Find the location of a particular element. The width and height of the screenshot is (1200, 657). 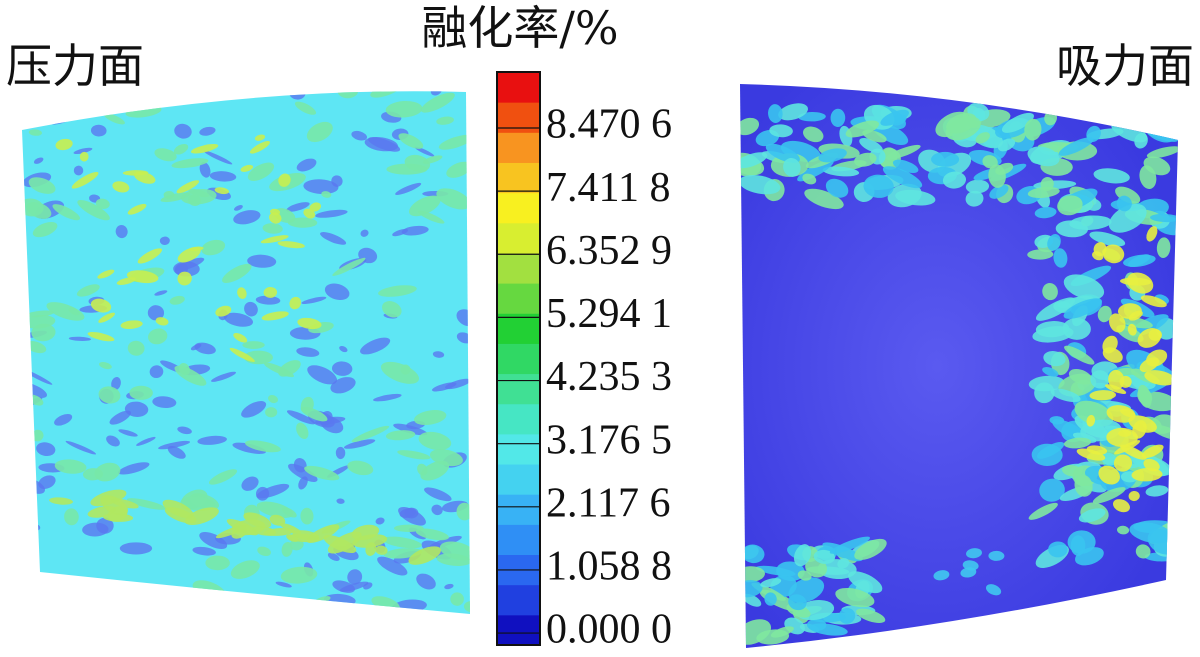

colorbar-title: 融化率/% is located at coordinates (519, 28).